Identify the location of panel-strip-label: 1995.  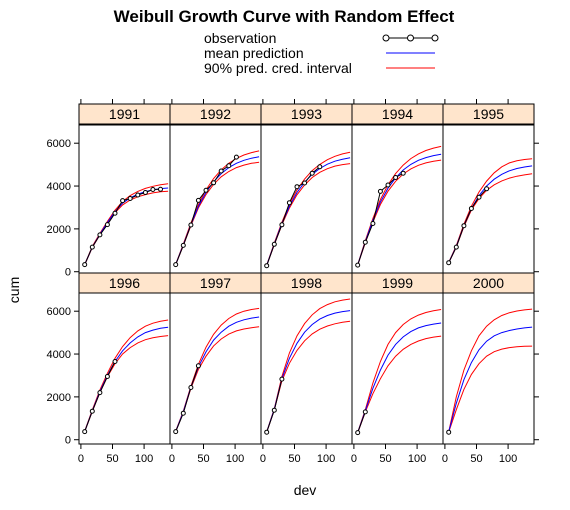
(488, 114).